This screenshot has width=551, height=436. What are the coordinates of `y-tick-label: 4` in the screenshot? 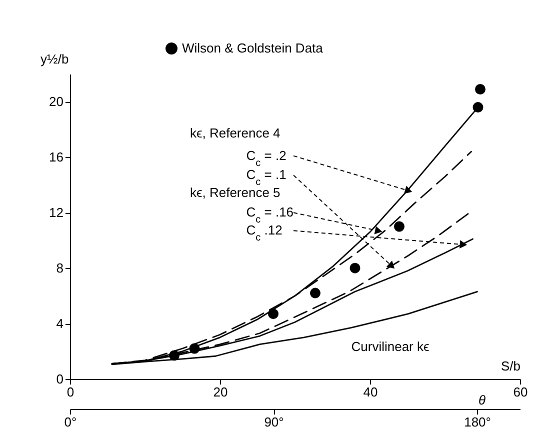 It's located at (60, 324).